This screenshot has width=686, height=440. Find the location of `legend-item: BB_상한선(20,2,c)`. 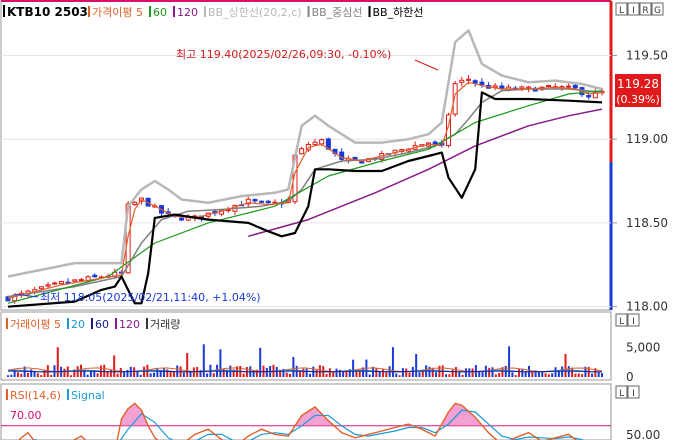

legend-item: BB_상한선(20,2,c) is located at coordinates (255, 12).